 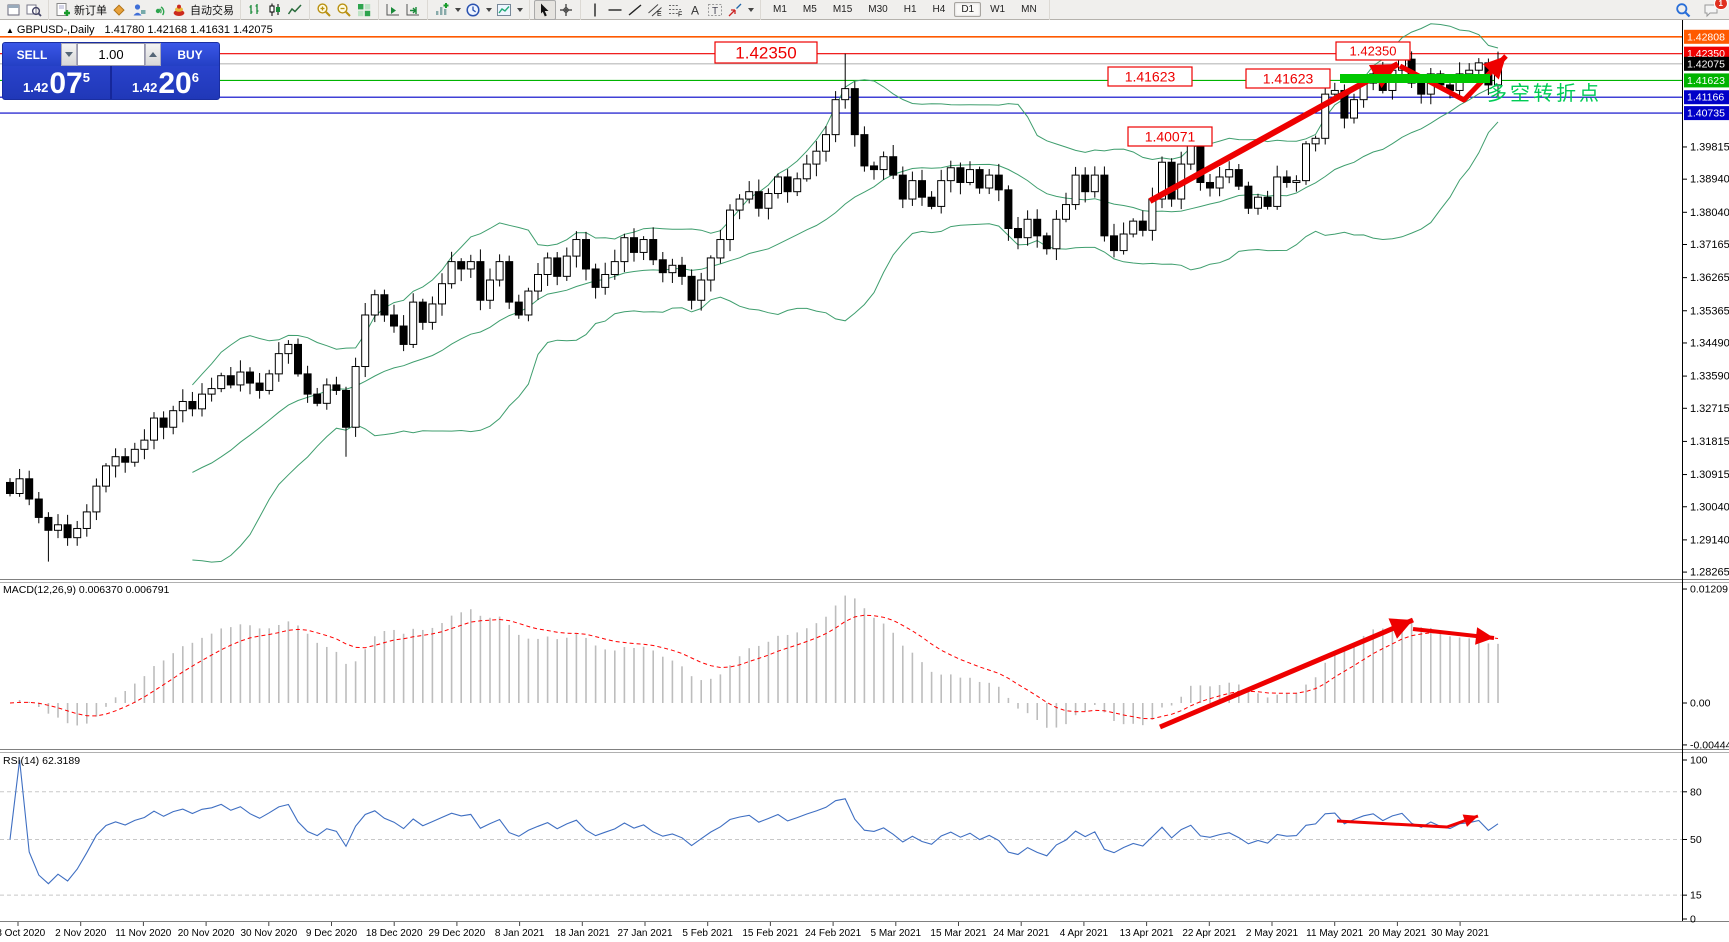 I want to click on svg-text: 1.40735, so click(x=1706, y=114).